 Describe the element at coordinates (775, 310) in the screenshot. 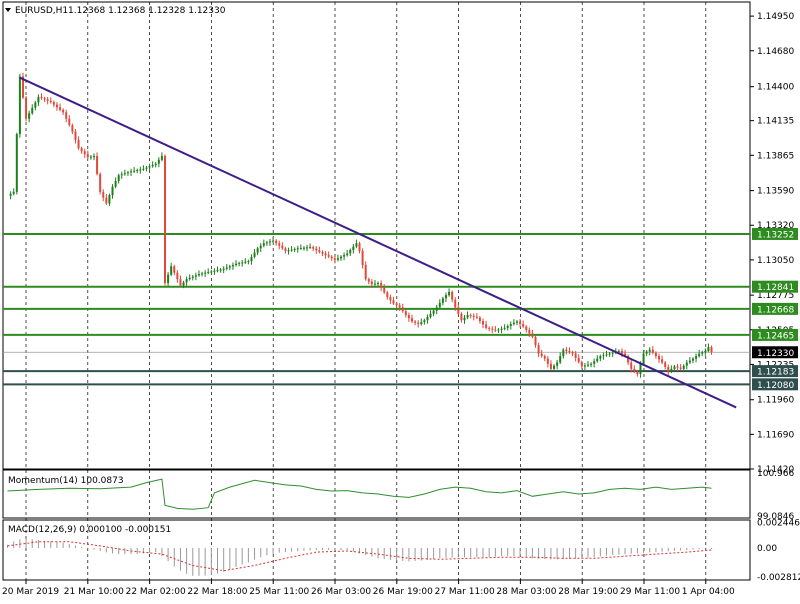

I see `level-label: 1.12668` at that location.